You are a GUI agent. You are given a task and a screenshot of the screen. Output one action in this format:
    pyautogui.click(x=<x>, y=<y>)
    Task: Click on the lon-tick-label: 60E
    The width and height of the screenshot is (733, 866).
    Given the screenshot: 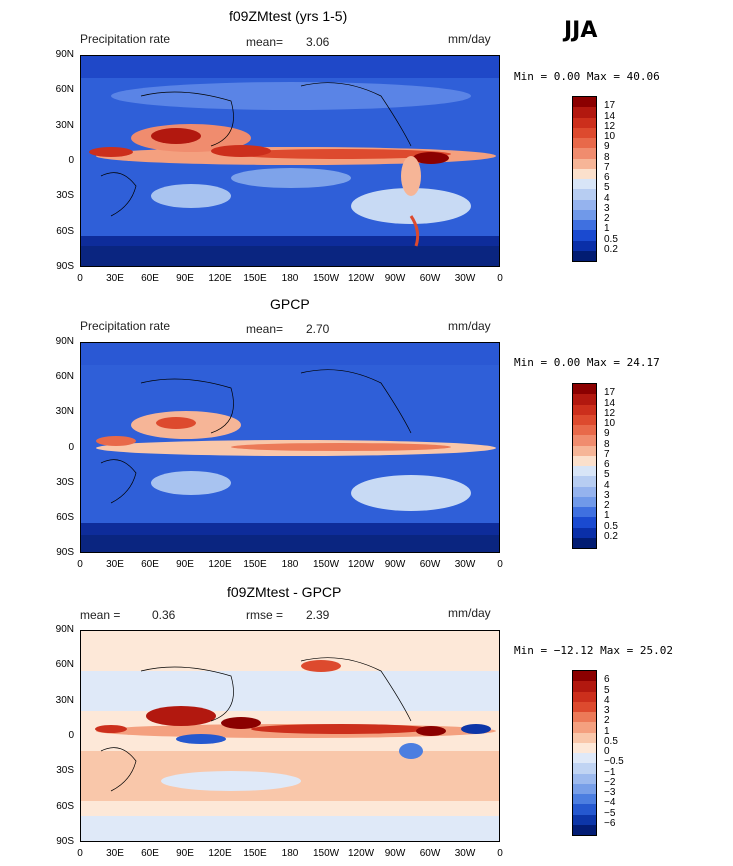 What is the action you would take?
    pyautogui.click(x=150, y=564)
    